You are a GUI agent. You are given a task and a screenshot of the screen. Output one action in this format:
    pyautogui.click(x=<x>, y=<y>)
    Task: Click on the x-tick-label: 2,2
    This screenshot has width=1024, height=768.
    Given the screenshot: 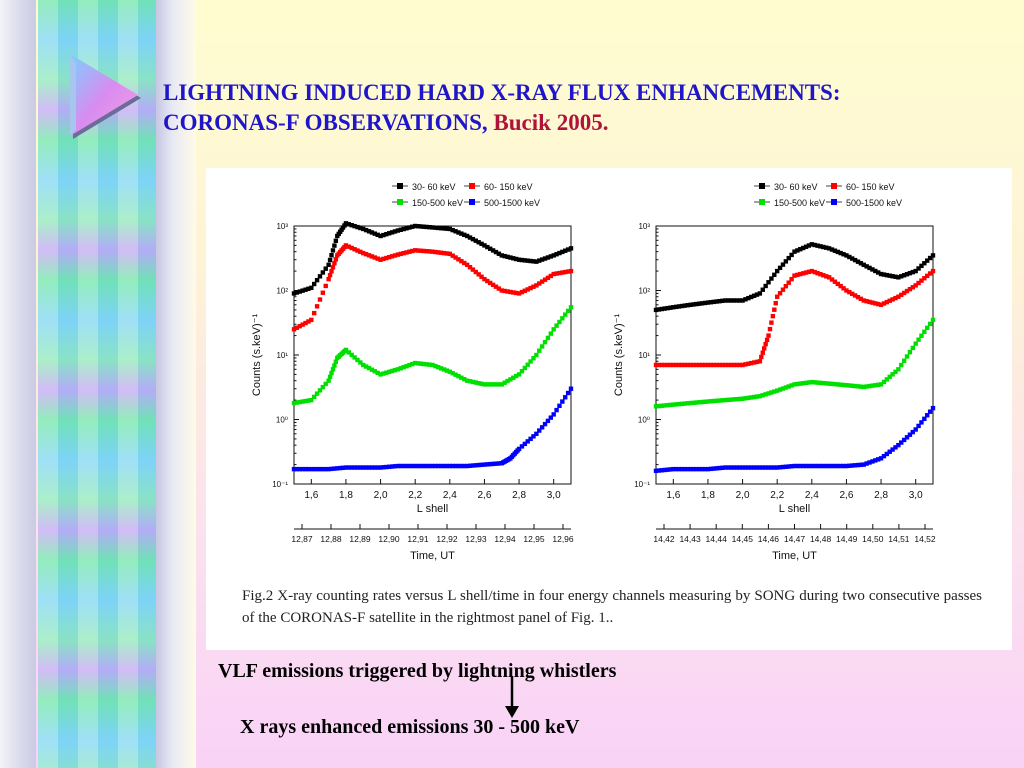 What is the action you would take?
    pyautogui.click(x=415, y=495)
    